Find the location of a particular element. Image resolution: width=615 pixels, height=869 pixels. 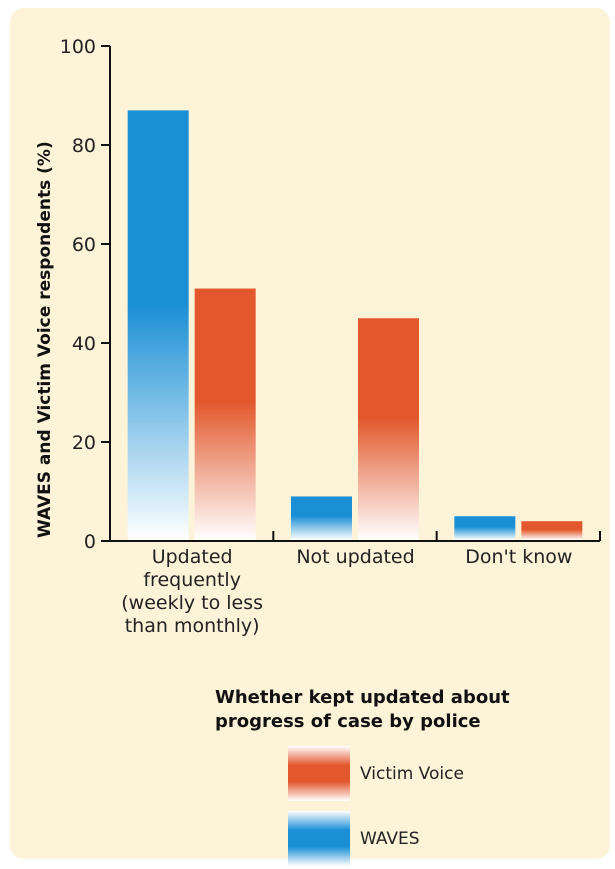

y-tick-label: 100 is located at coordinates (78, 47).